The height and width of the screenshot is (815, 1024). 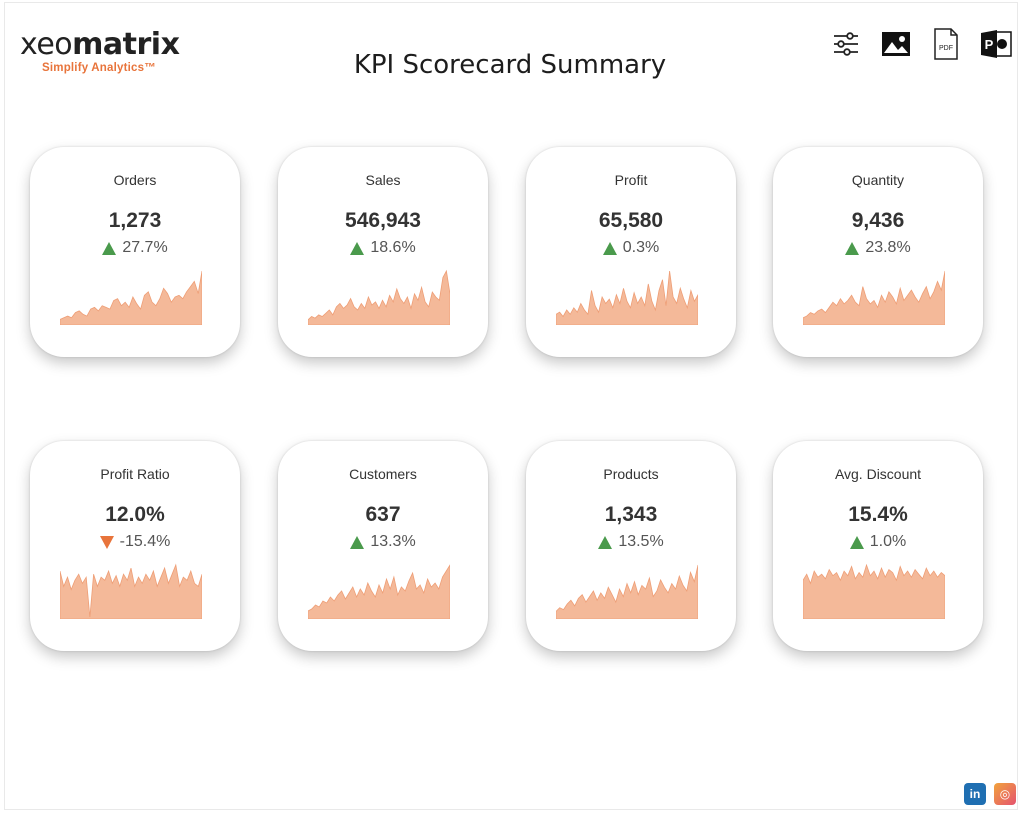 I want to click on kpi-change-value: 18.6%, so click(x=393, y=247).